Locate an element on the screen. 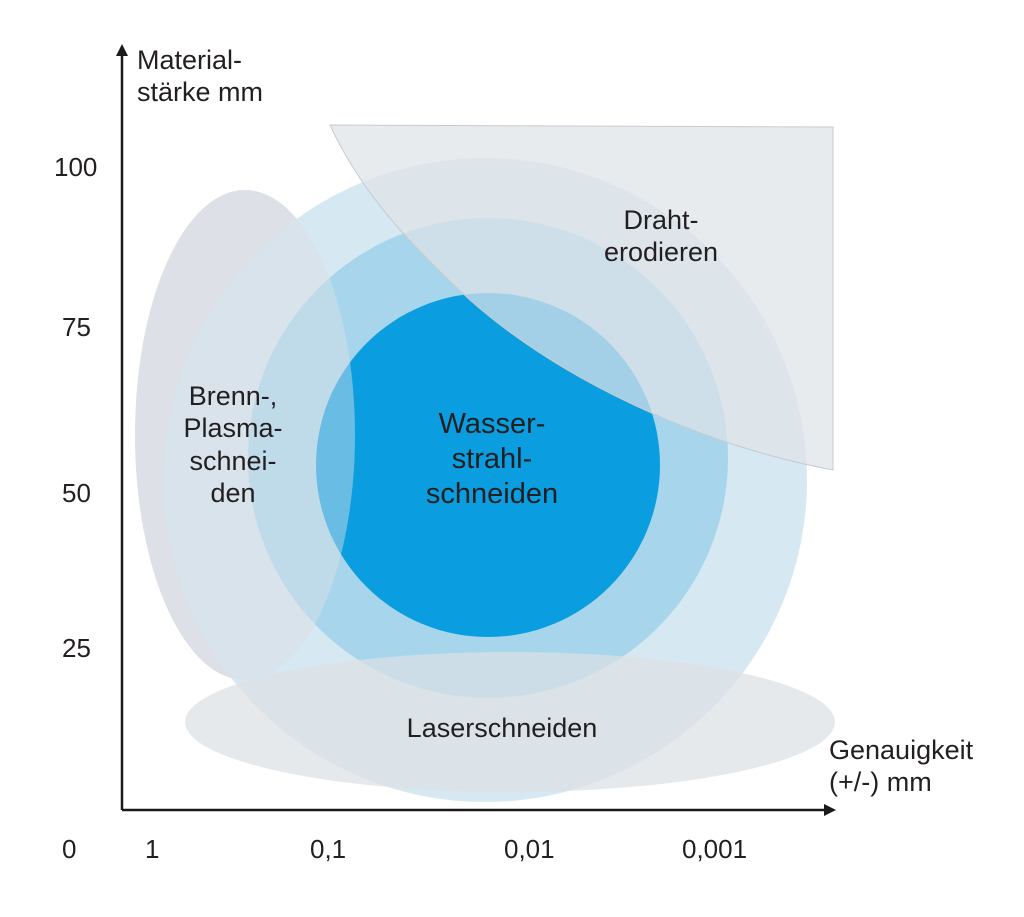 The height and width of the screenshot is (917, 1024). wire-edm-label: Draht- erodieren is located at coordinates (661, 236).